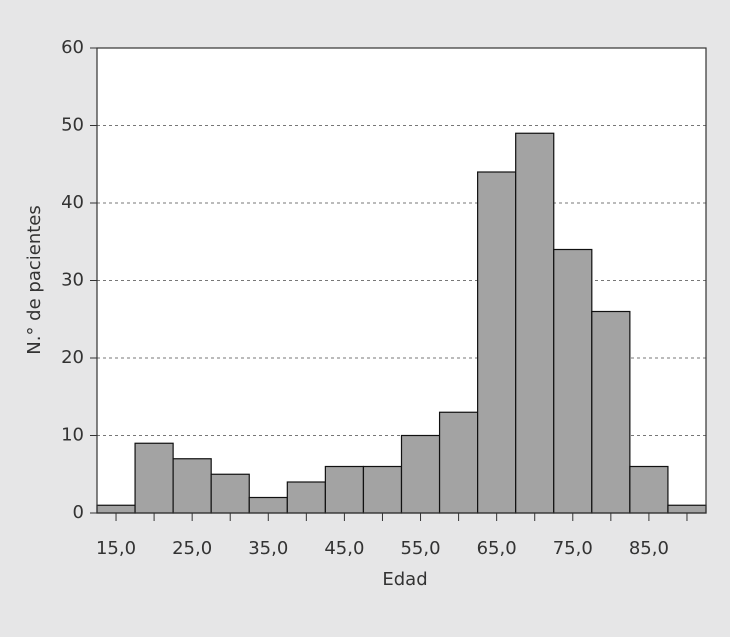  I want to click on x-tick-label: 55,0, so click(420, 548).